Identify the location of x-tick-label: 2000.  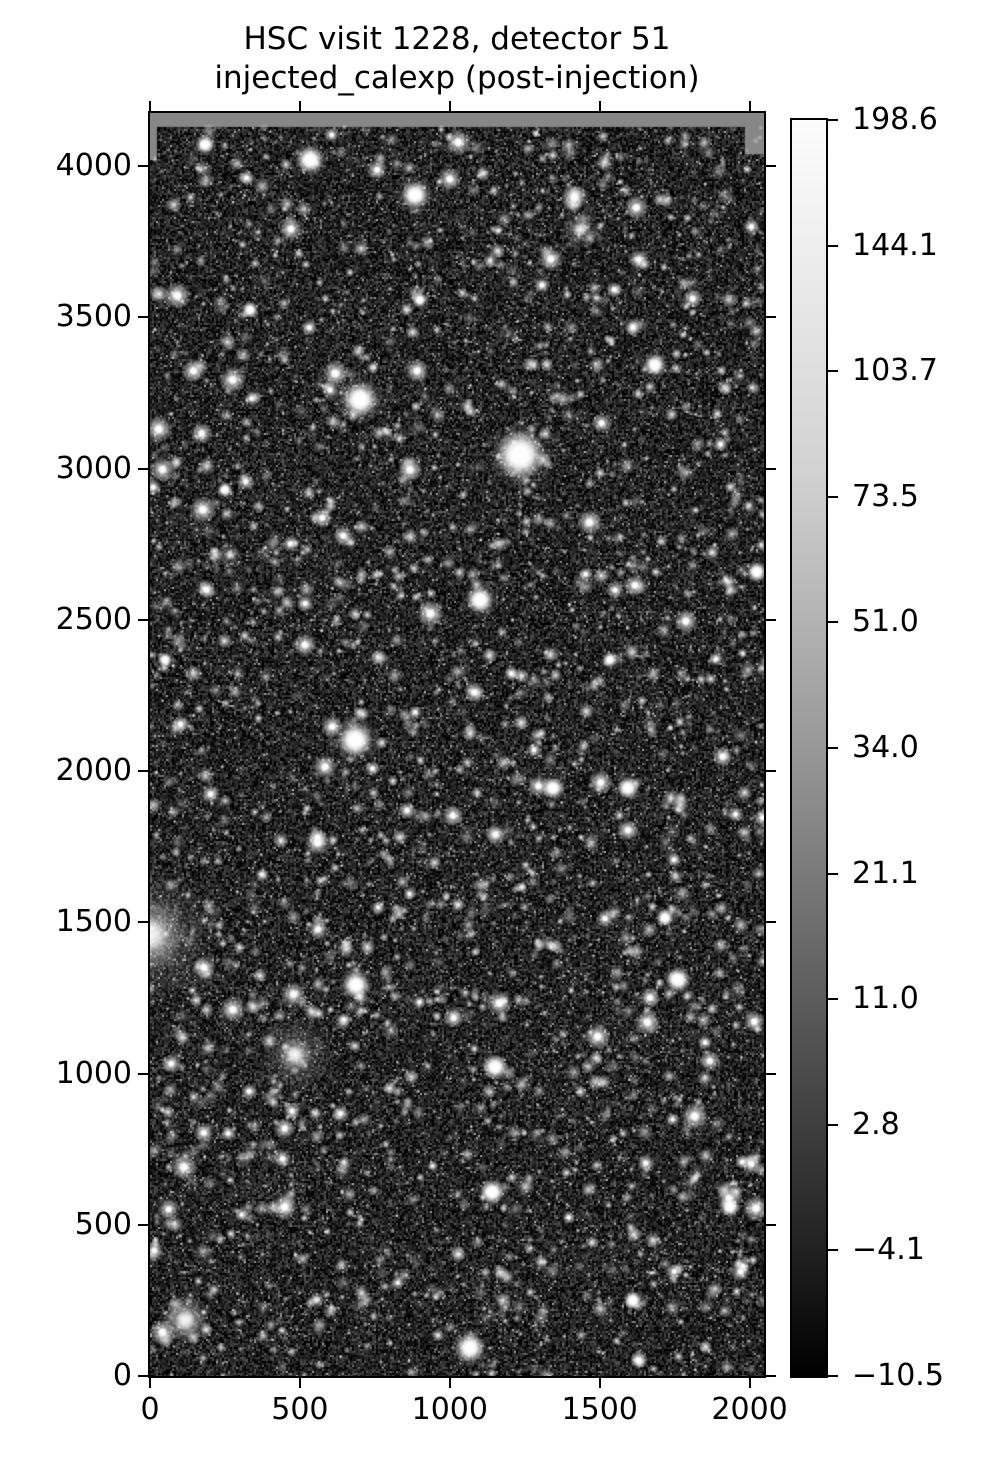
(749, 1409).